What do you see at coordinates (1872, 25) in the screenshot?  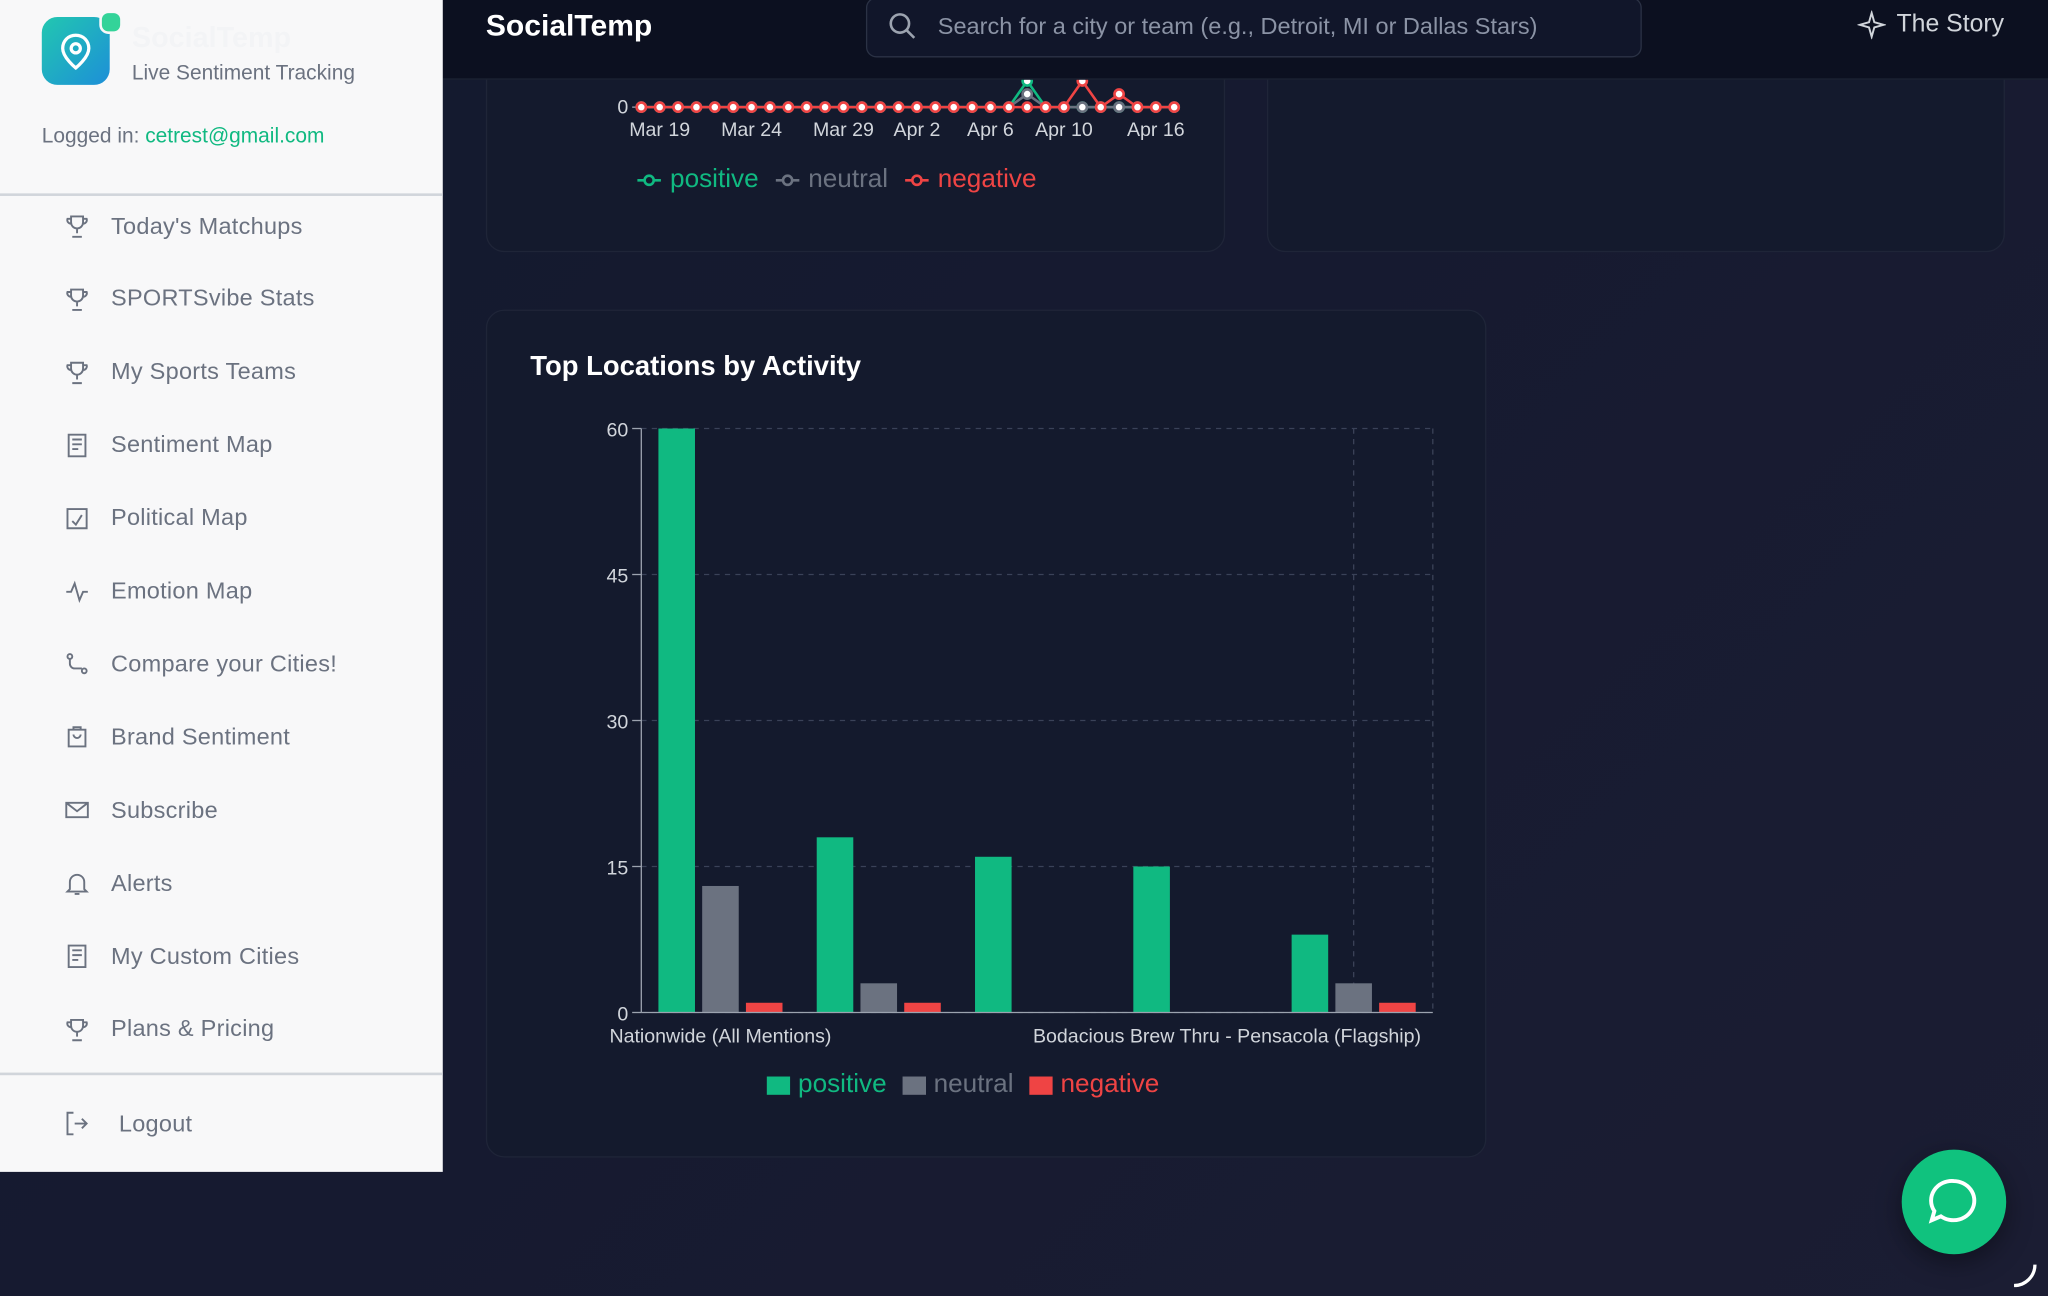 I see `sparkle-icon` at bounding box center [1872, 25].